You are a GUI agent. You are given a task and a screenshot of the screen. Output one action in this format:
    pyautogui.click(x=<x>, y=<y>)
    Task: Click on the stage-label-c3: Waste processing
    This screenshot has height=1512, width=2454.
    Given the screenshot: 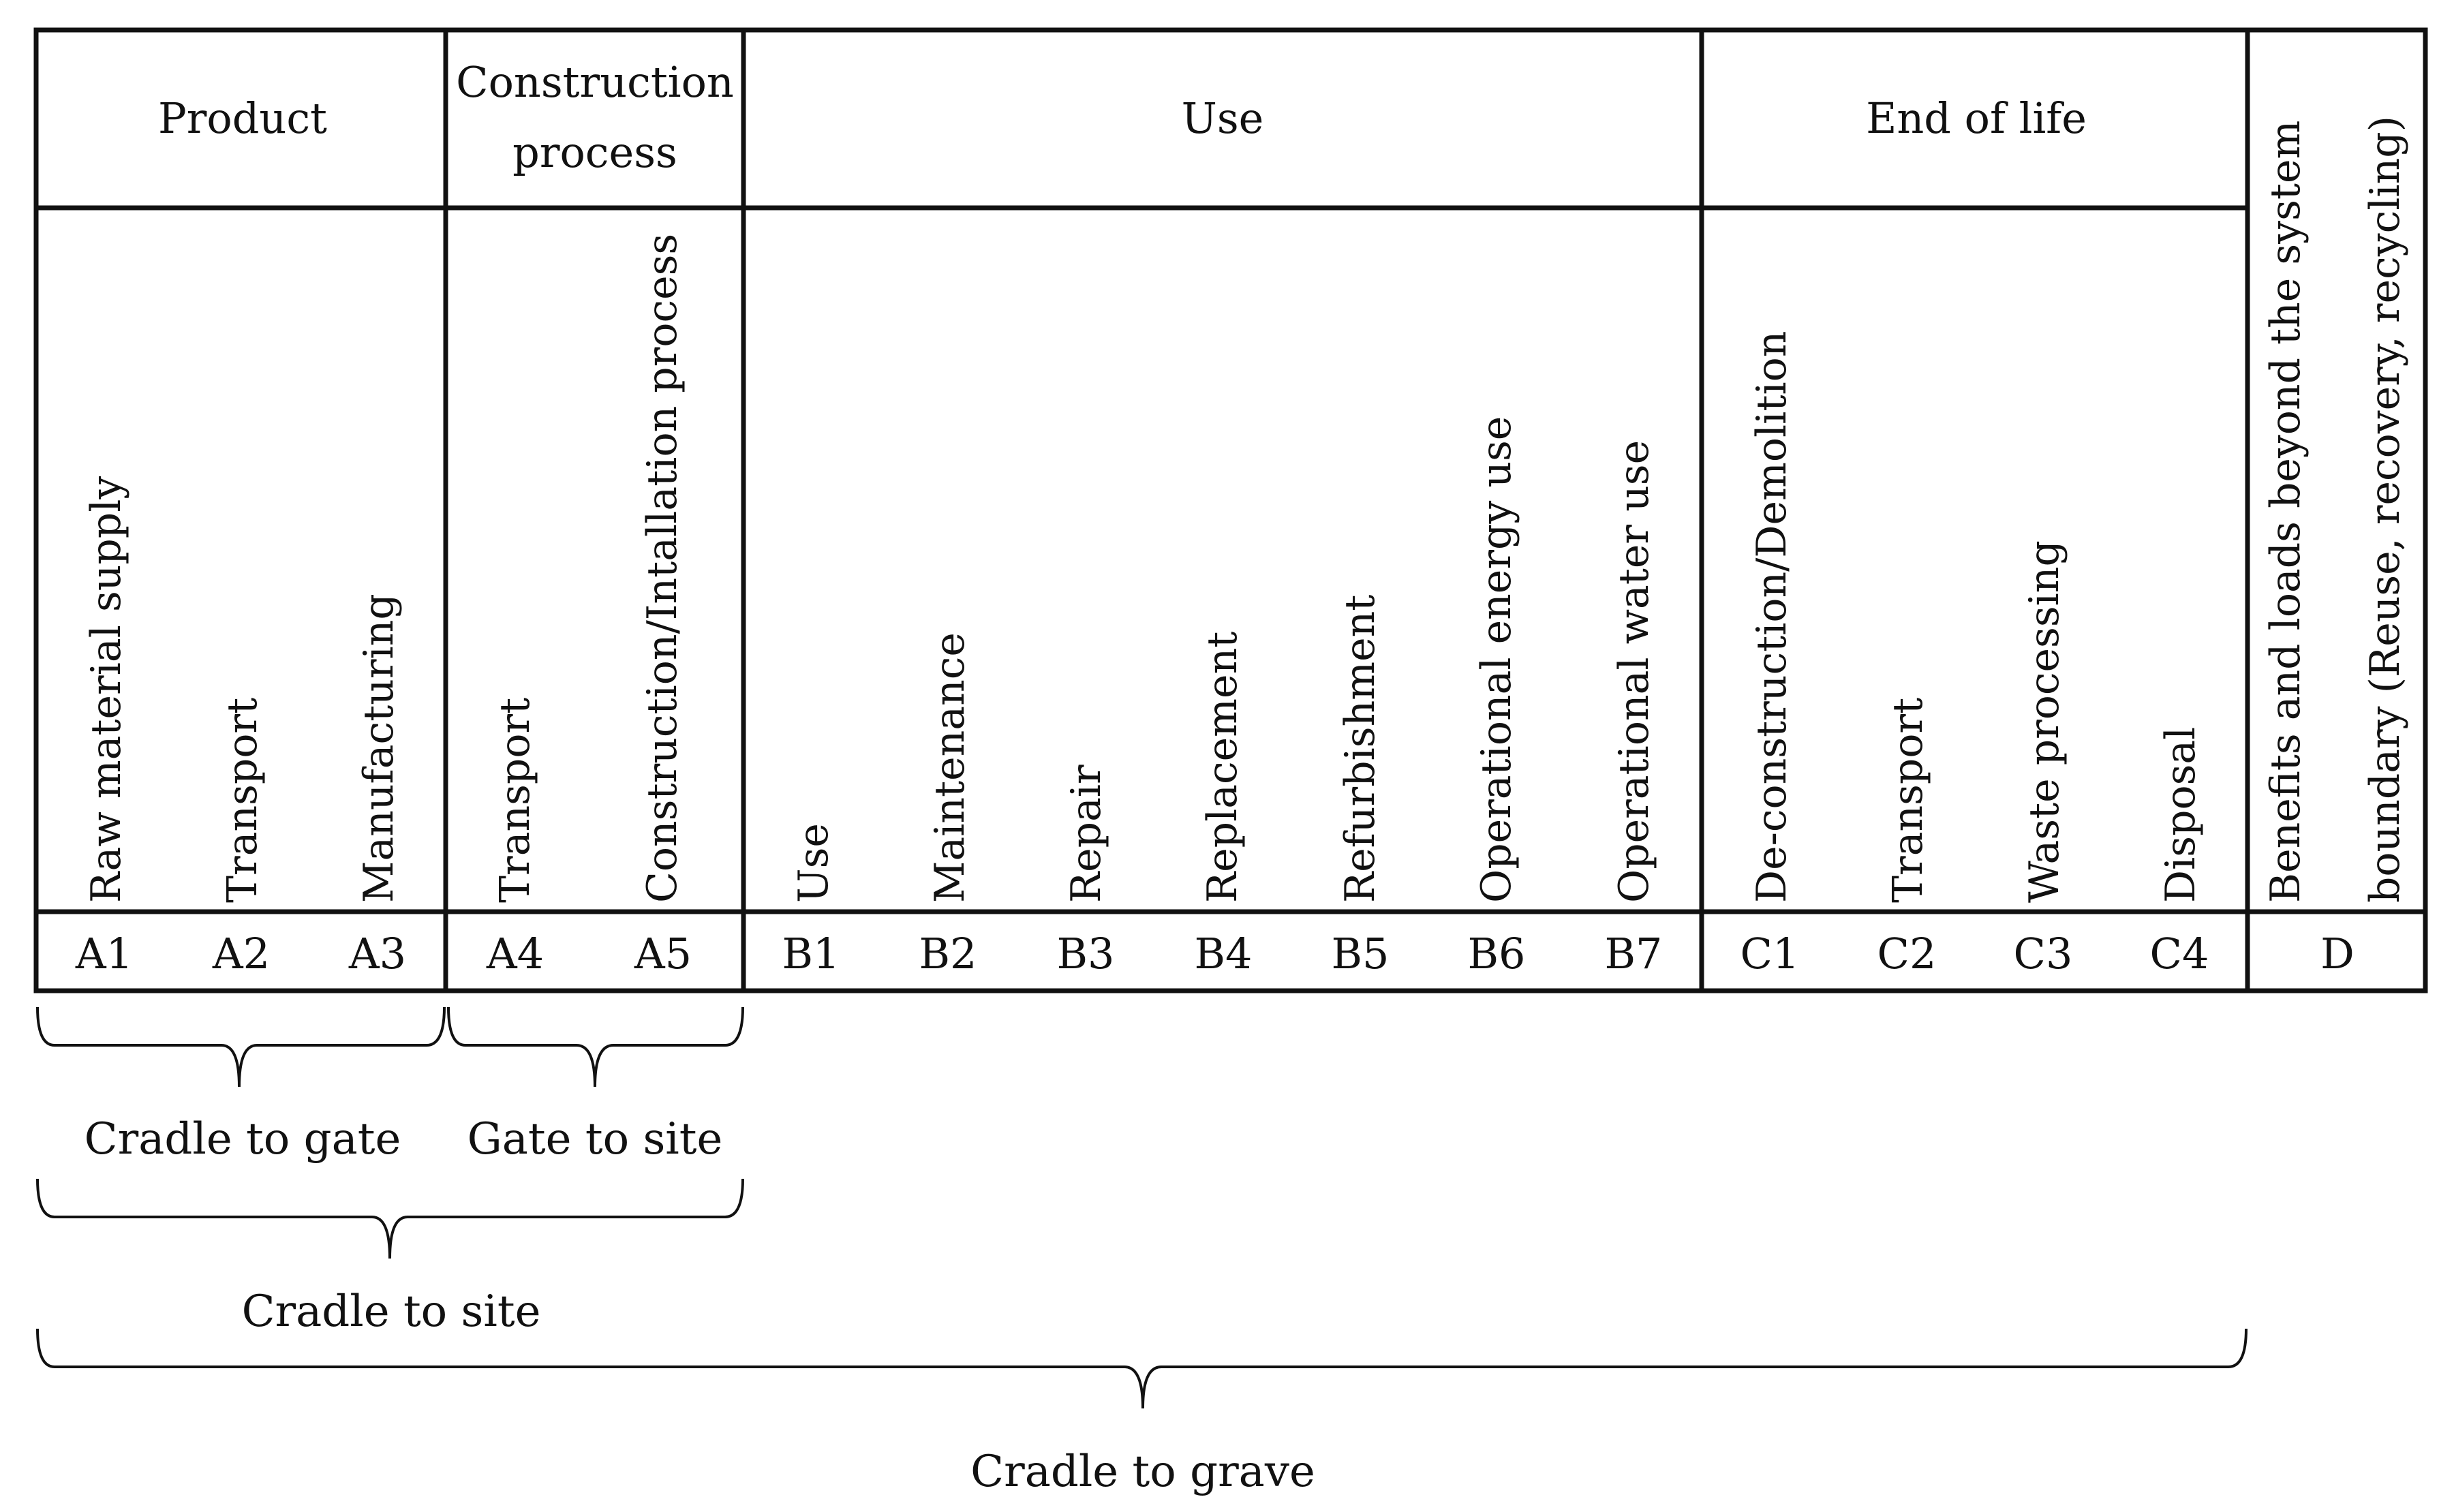 What is the action you would take?
    pyautogui.click(x=2045, y=721)
    